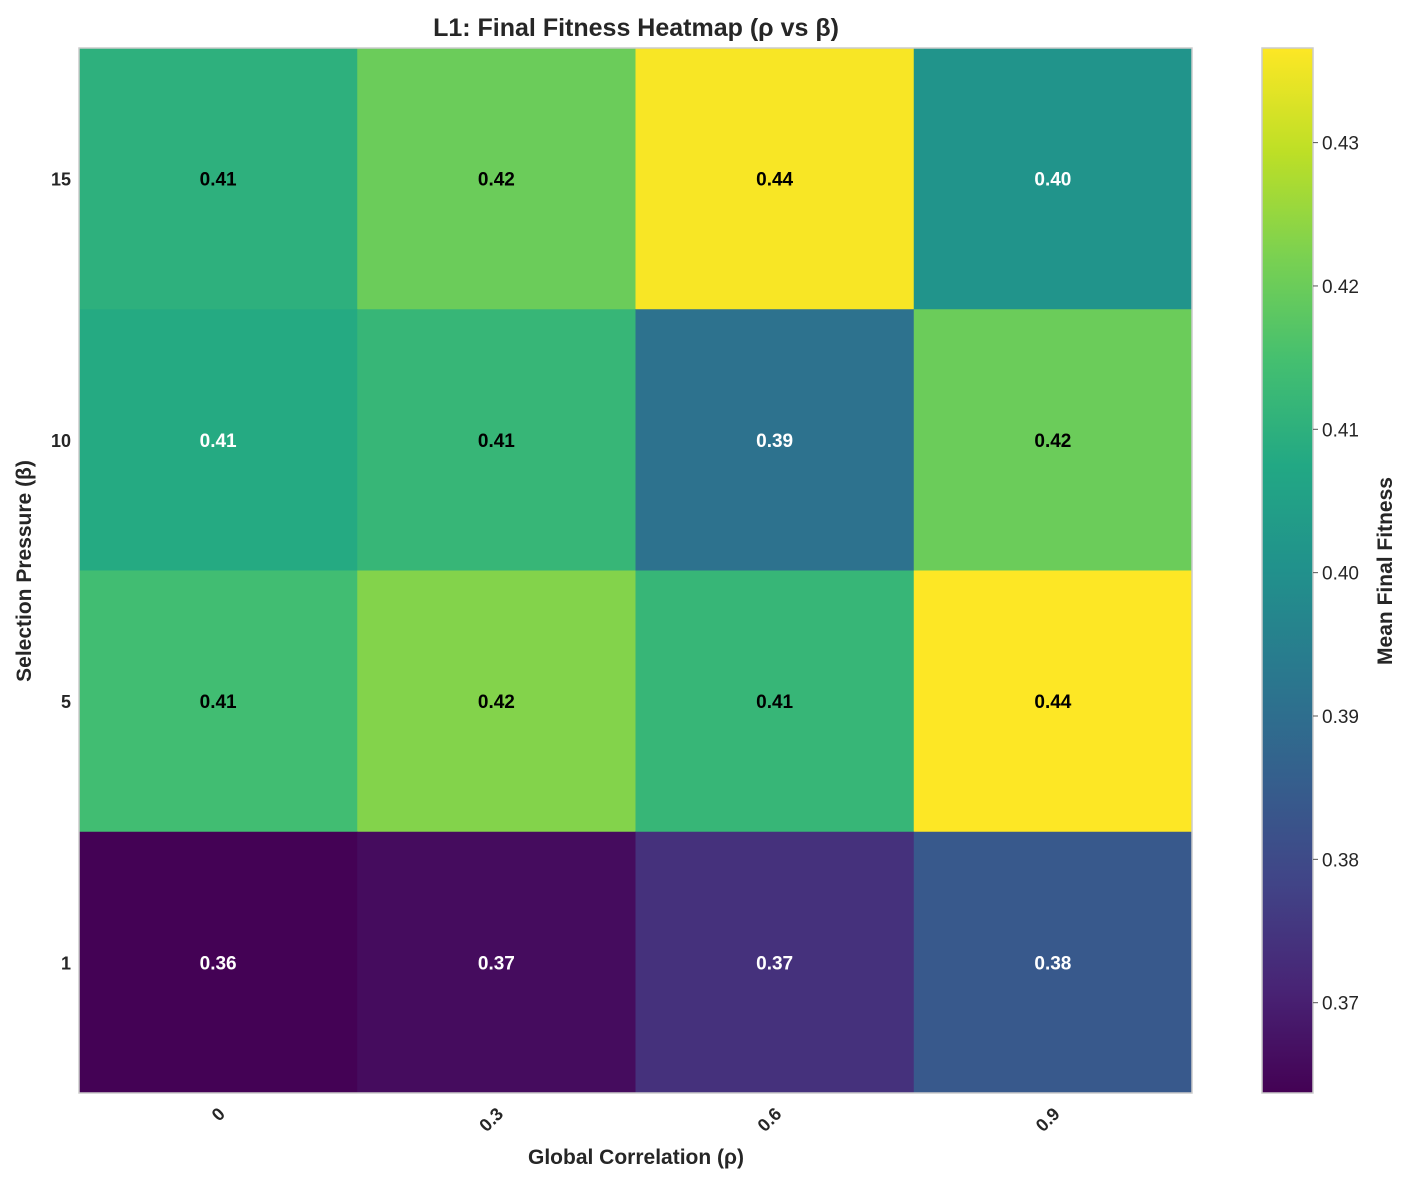 This screenshot has width=1411, height=1184. Describe the element at coordinates (1340, 574) in the screenshot. I see `colorbar-tick-label: 0.40` at that location.